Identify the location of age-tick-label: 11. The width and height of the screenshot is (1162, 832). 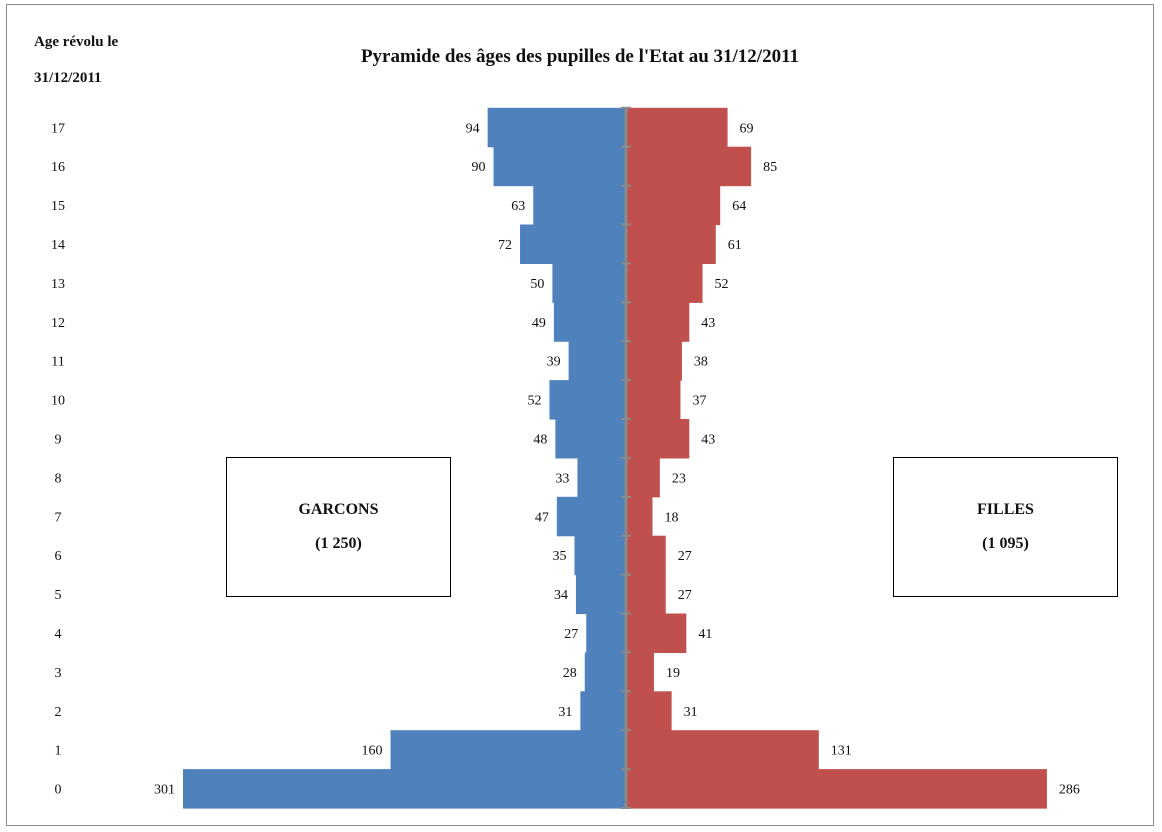
(57, 362).